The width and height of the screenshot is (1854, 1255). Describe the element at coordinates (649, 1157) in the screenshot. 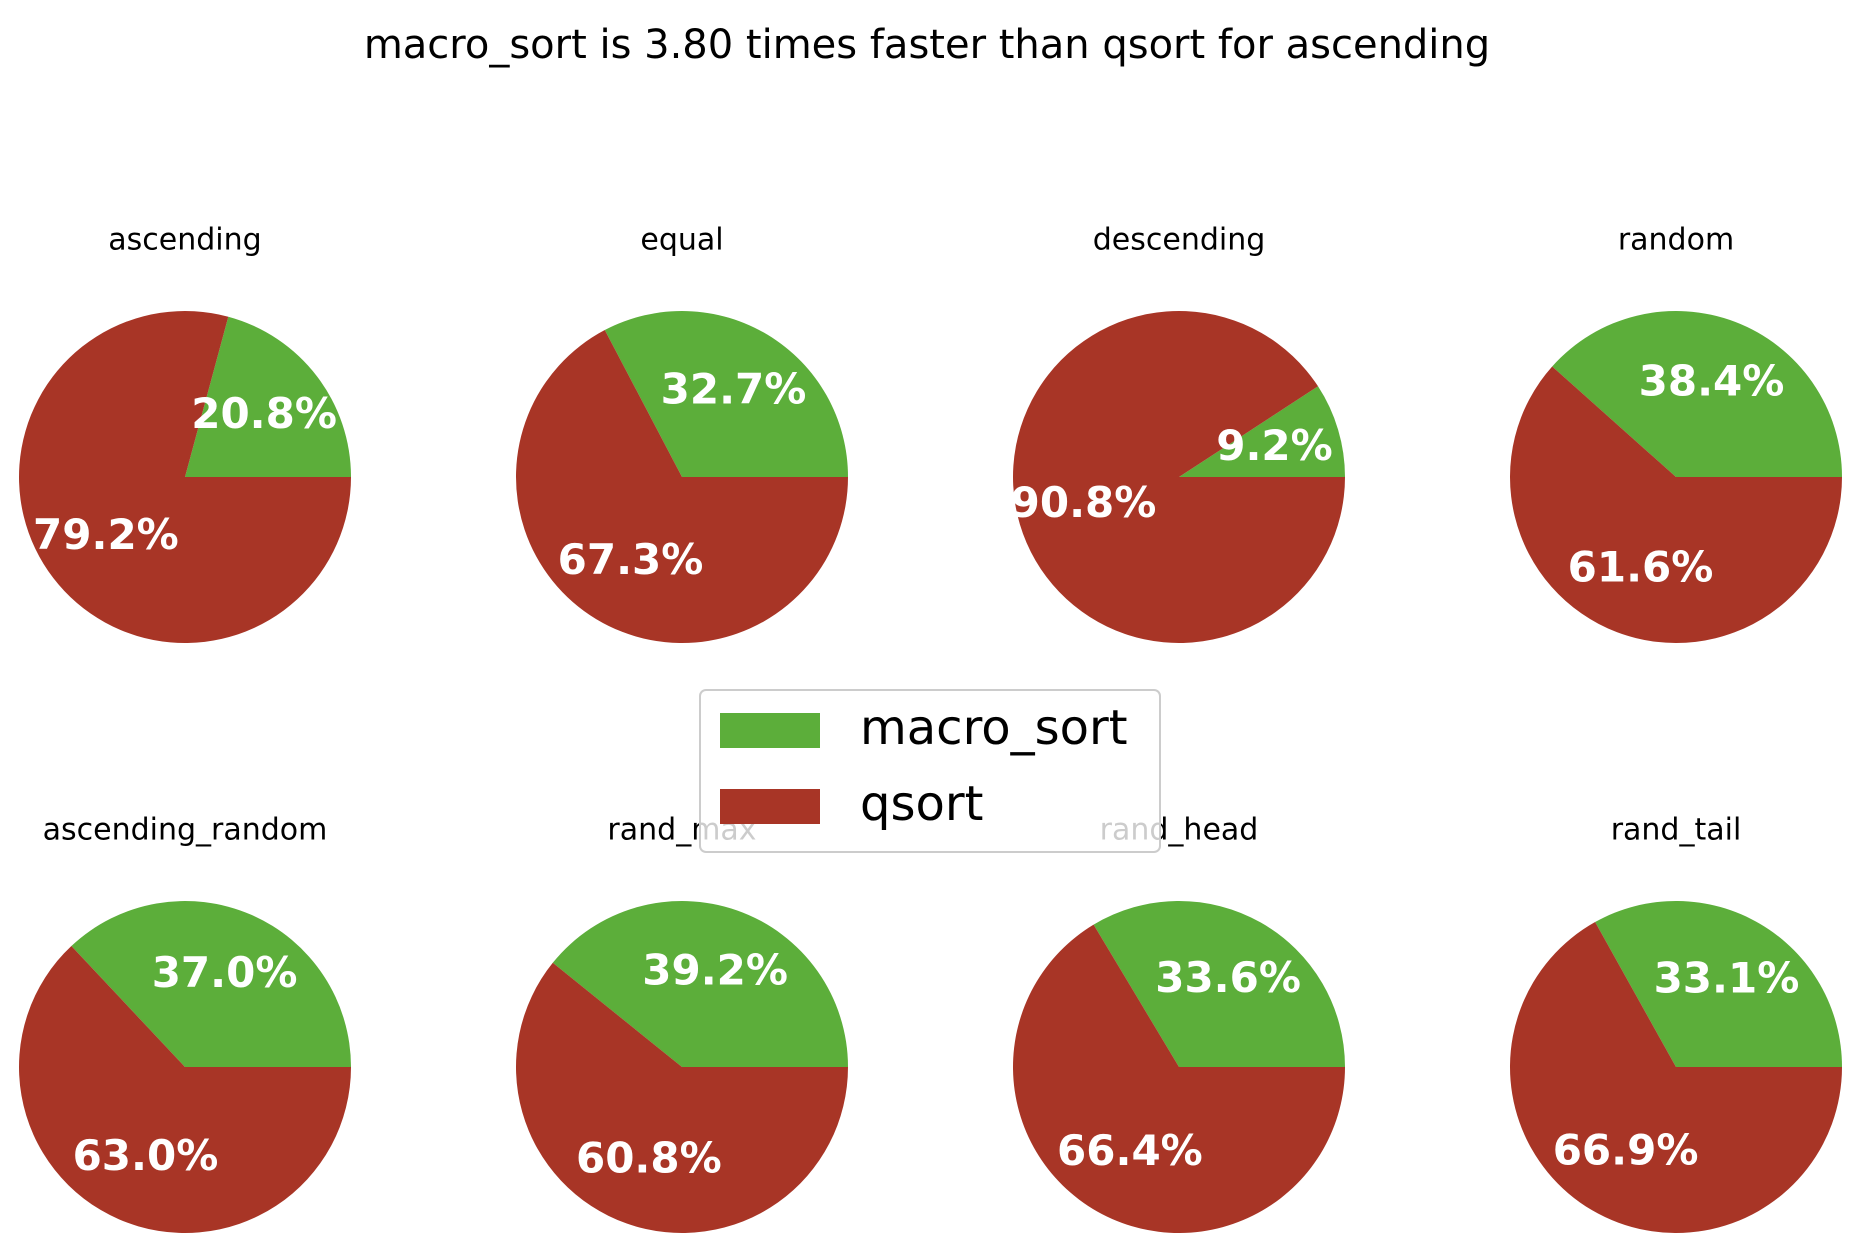

I see `slice-label-qsort: 60.8%` at that location.